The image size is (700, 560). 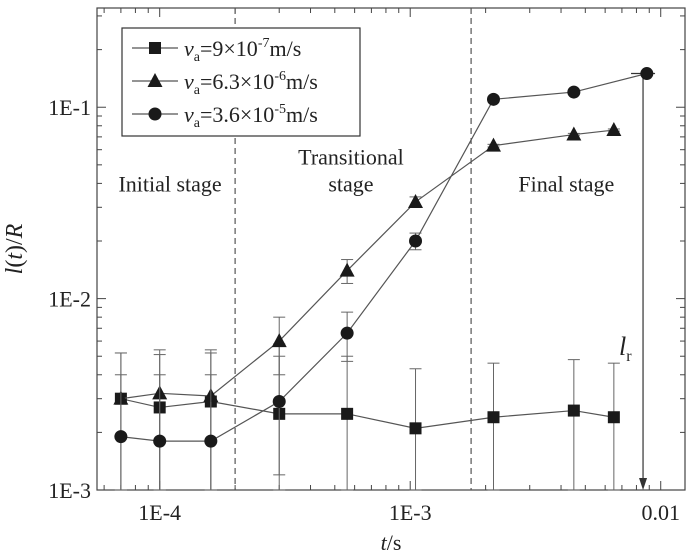 What do you see at coordinates (237, 114) in the screenshot?
I see `legend-label-value: =3.6×10` at bounding box center [237, 114].